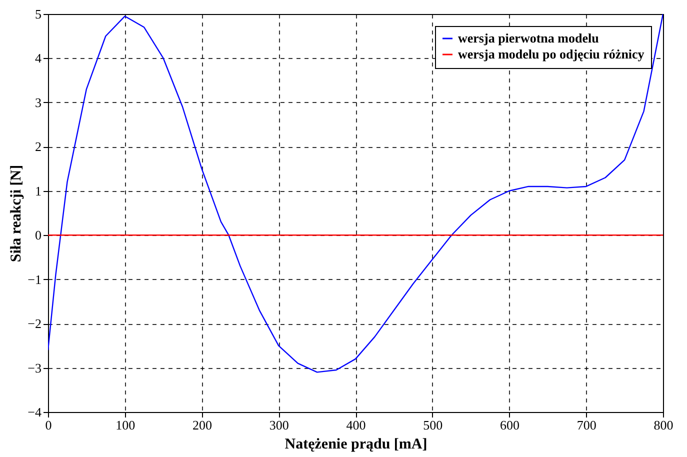  I want to click on y-tick-label: 4, so click(38, 58).